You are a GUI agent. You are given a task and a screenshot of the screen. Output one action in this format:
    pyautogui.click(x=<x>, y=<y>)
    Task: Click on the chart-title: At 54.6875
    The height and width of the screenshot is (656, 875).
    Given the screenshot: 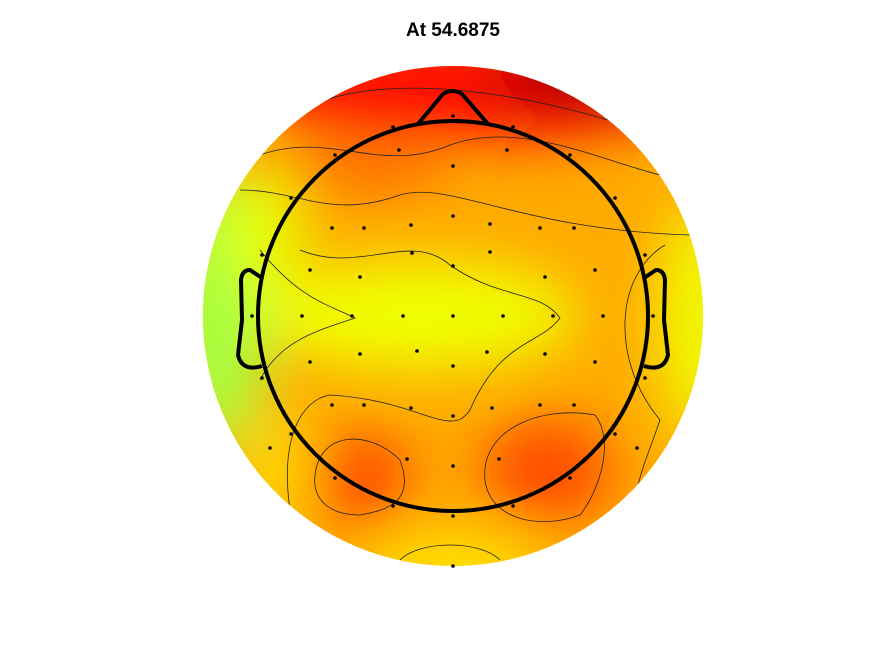 What is the action you would take?
    pyautogui.click(x=453, y=30)
    